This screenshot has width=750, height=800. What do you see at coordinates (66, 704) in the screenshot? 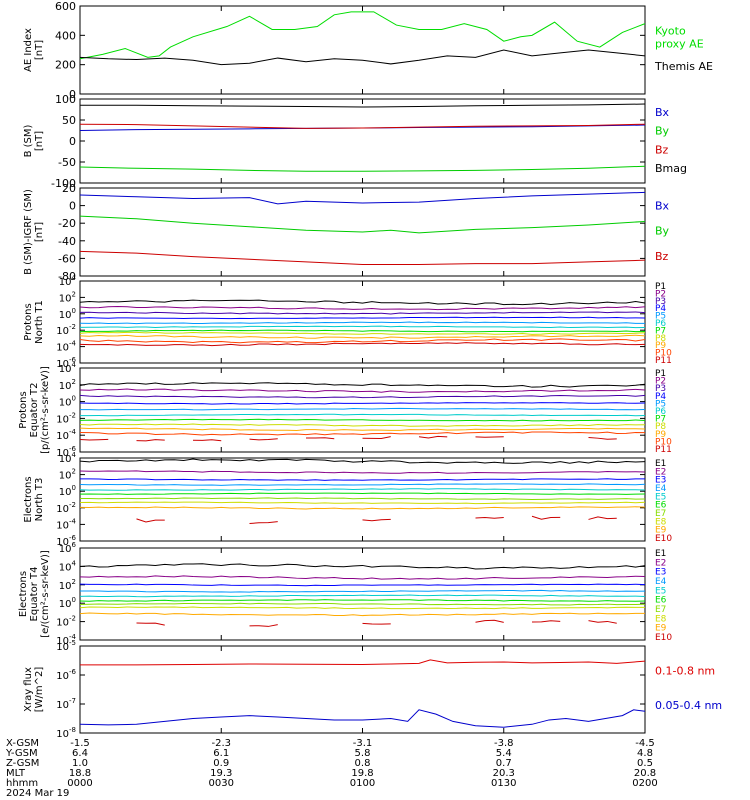
I see `y-tick-label: 10⁻⁷` at bounding box center [66, 704].